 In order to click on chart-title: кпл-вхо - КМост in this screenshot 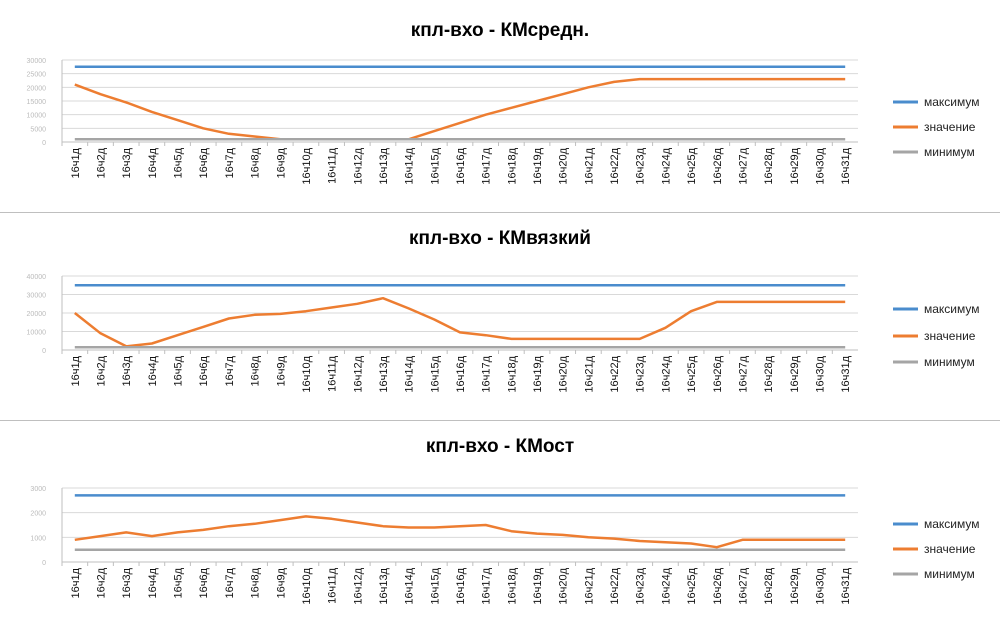, I will do `click(500, 446)`.